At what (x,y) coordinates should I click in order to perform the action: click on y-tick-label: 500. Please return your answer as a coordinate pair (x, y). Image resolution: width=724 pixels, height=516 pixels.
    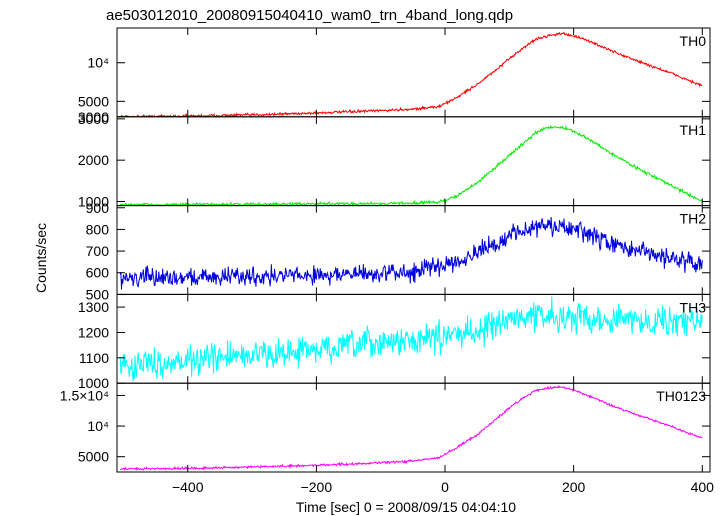
    Looking at the image, I should click on (98, 294).